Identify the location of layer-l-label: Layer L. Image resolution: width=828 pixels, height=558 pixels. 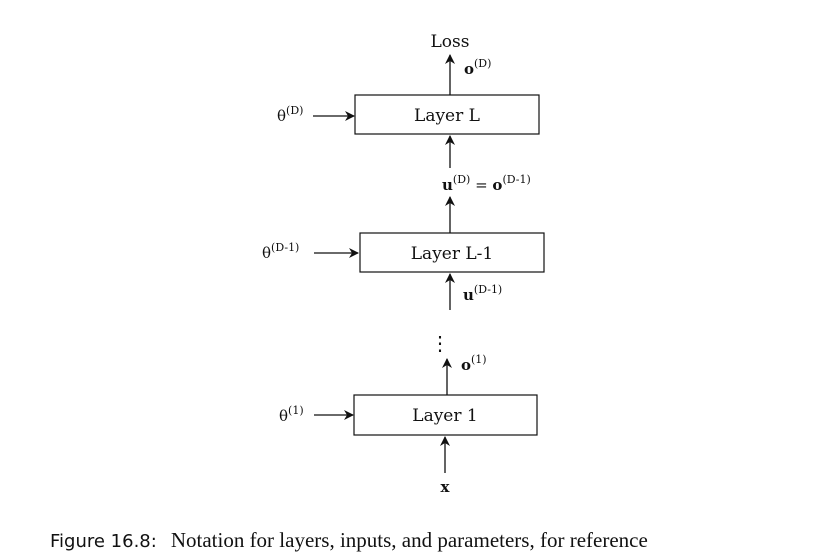
(447, 116).